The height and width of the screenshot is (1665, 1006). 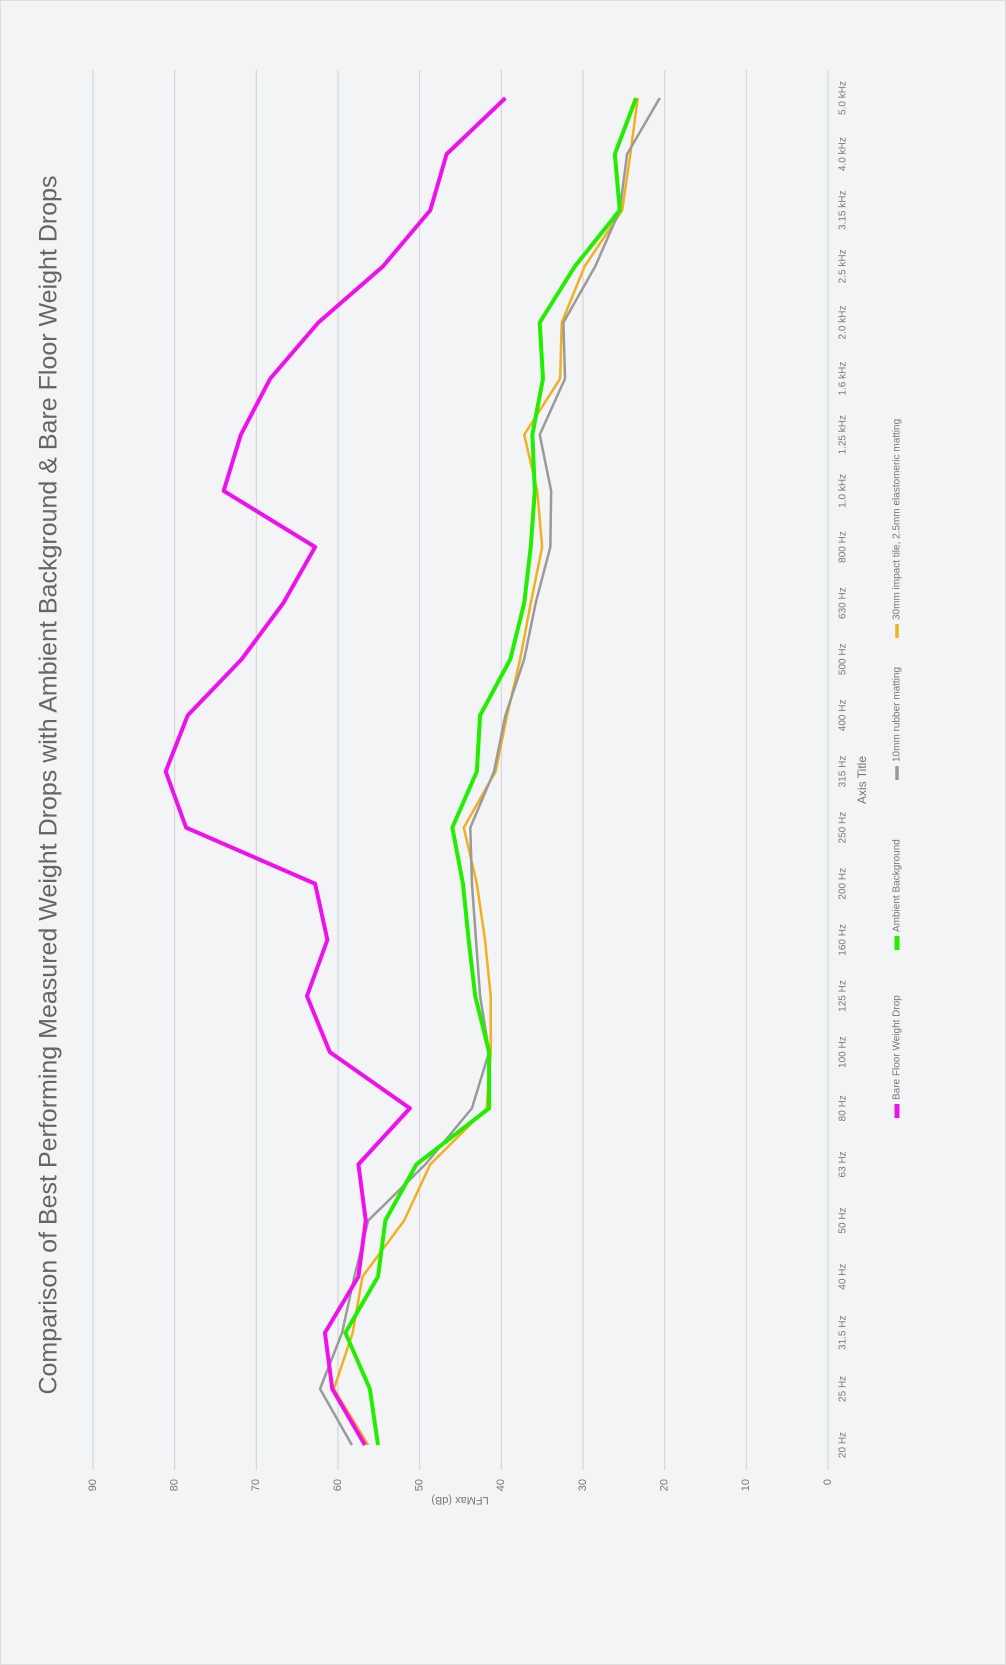 What do you see at coordinates (843, 1277) in the screenshot?
I see `x-tick-label: 40 Hz` at bounding box center [843, 1277].